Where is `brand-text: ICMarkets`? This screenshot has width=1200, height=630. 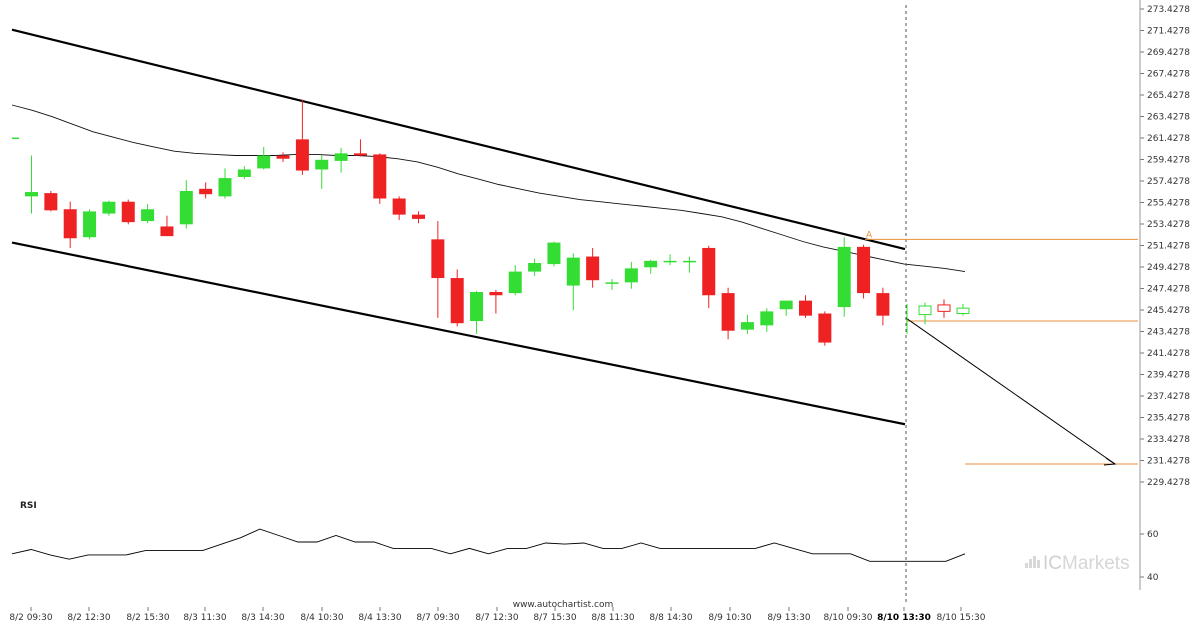
brand-text: ICMarkets is located at coordinates (1086, 563).